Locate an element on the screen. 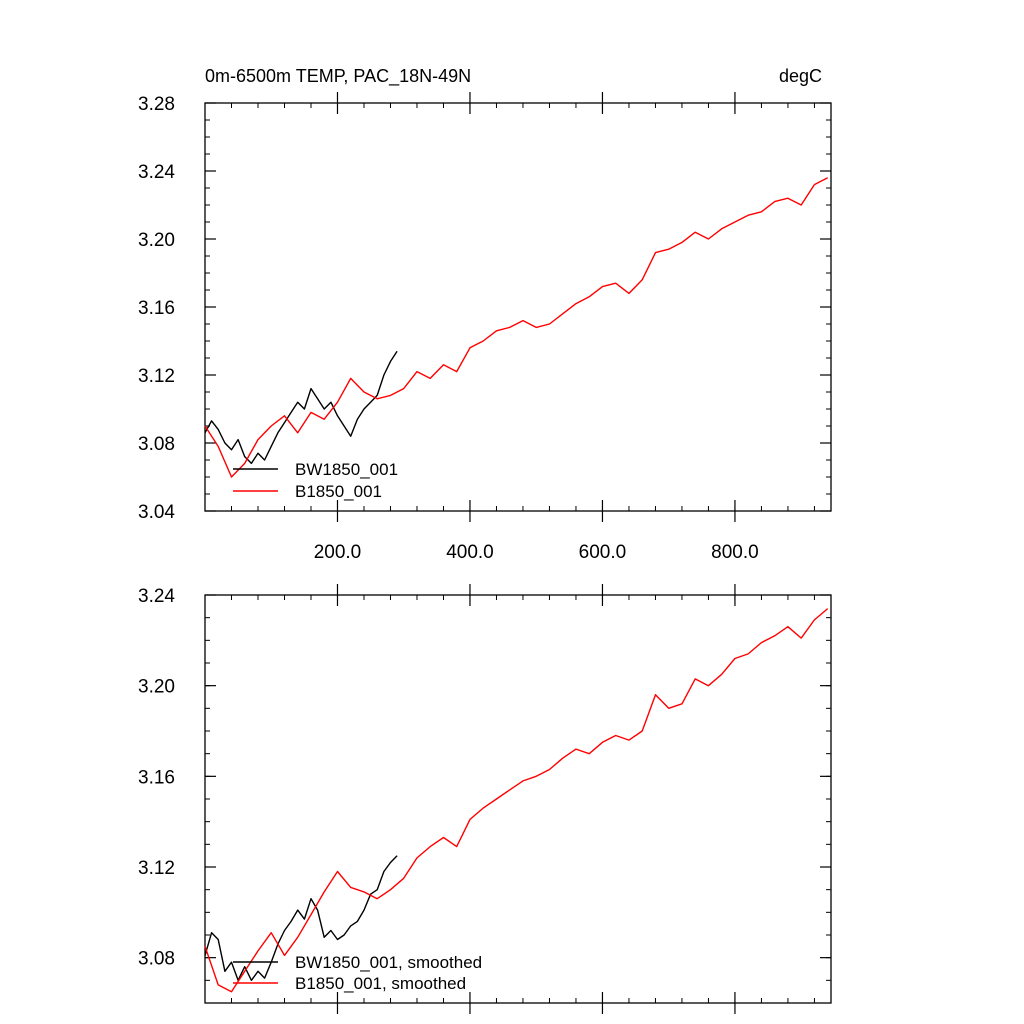  chart-units: degC is located at coordinates (800, 76).